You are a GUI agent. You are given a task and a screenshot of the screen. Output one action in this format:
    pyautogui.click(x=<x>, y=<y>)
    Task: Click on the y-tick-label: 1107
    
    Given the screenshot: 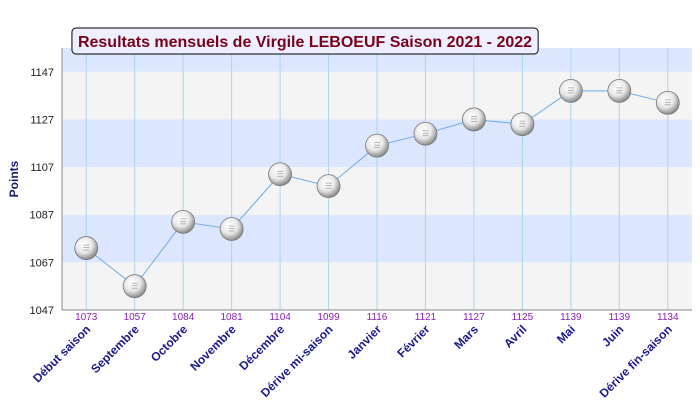 What is the action you would take?
    pyautogui.click(x=42, y=168)
    